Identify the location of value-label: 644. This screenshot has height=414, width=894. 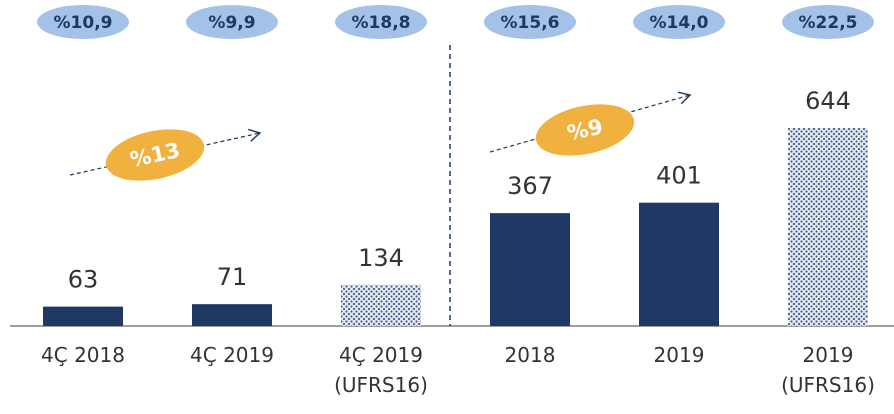
(828, 101).